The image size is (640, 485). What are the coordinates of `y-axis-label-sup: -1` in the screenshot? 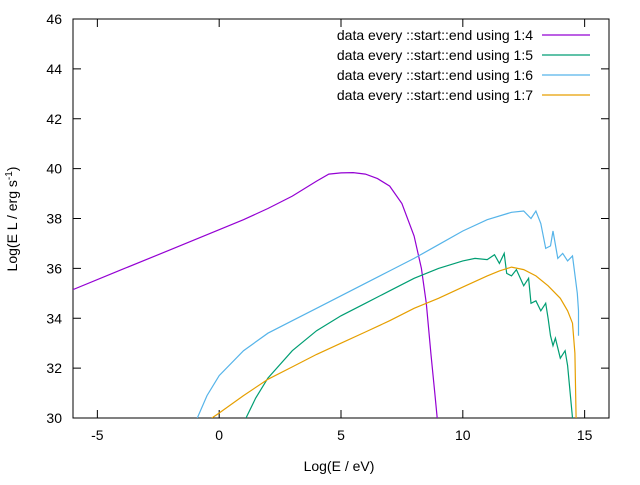 It's located at (9, 175).